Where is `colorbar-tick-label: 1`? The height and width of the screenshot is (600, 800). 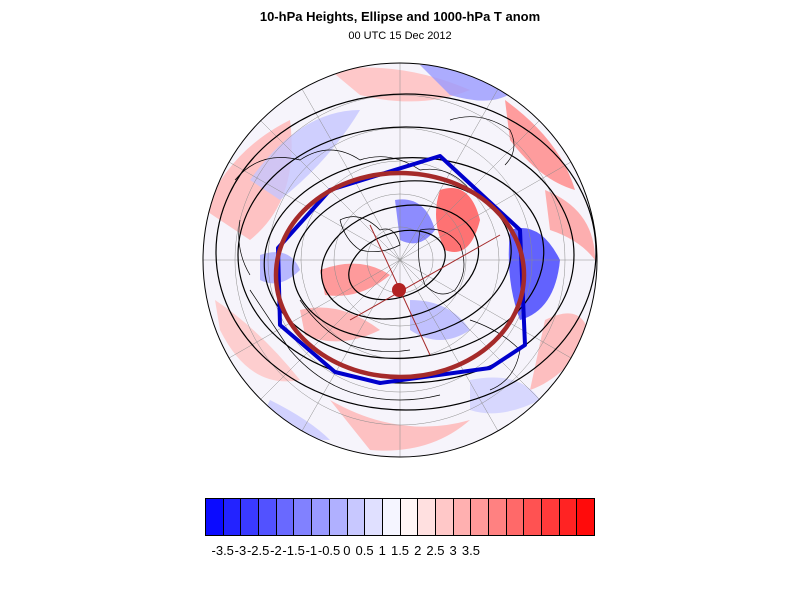 colorbar-tick-label: 1 is located at coordinates (382, 550).